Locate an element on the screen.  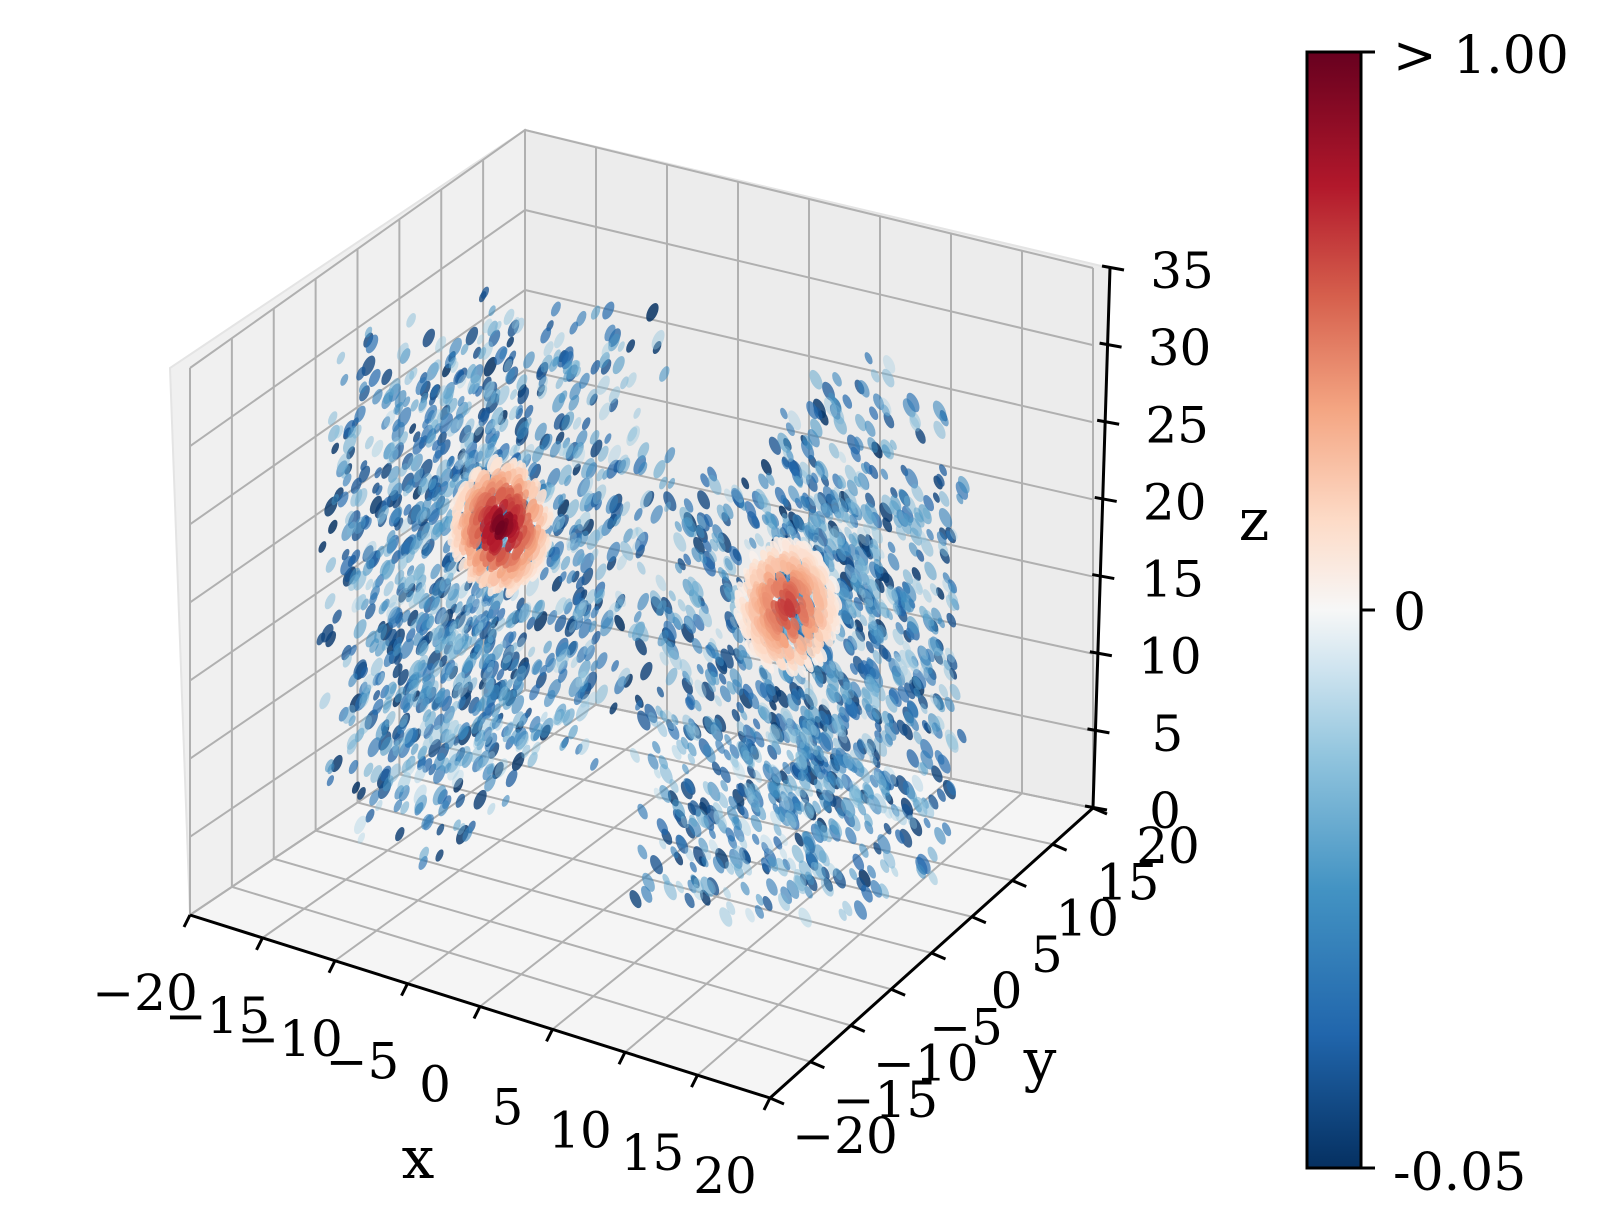
z-tick-label: 35 is located at coordinates (1182, 271).